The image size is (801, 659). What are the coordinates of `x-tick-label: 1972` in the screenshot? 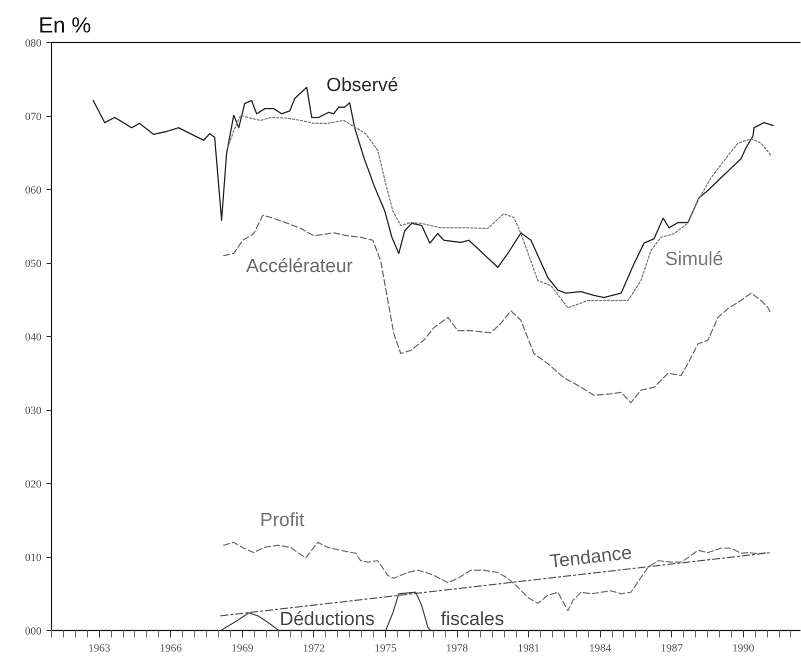 It's located at (313, 648).